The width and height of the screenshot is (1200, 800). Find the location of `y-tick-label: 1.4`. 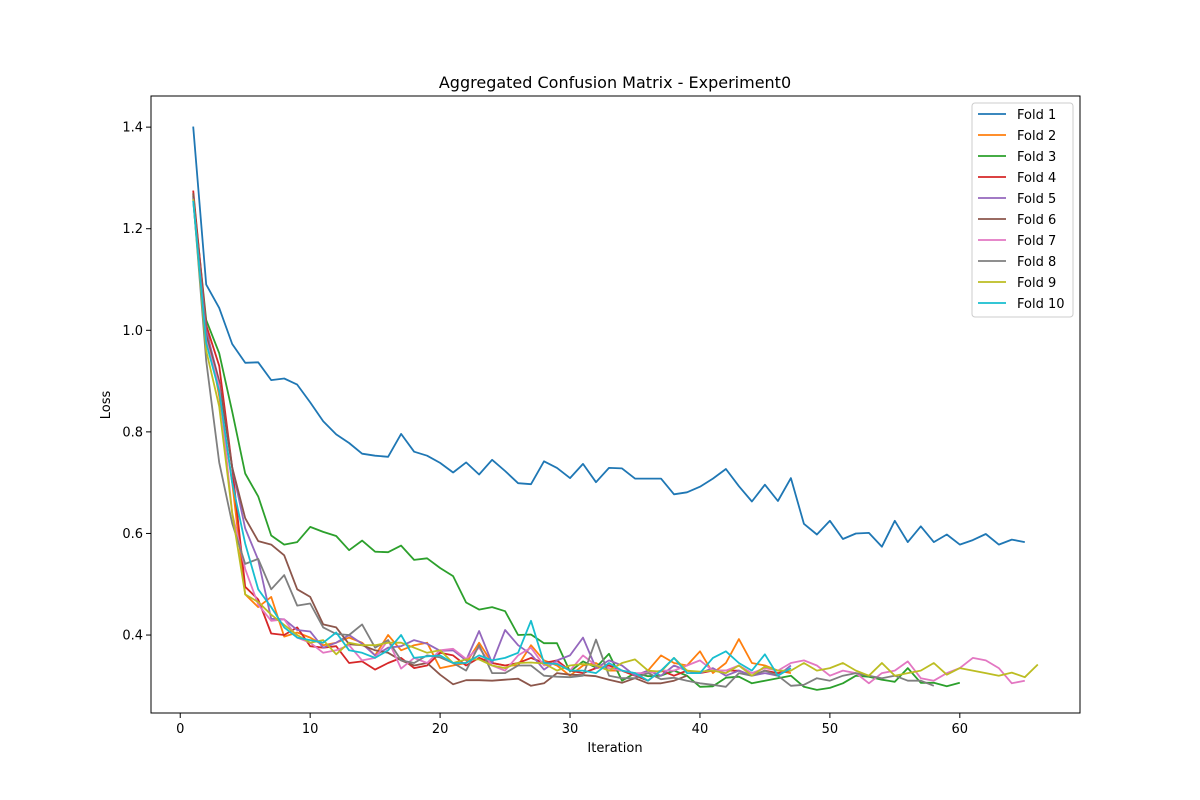

y-tick-label: 1.4 is located at coordinates (132, 128).